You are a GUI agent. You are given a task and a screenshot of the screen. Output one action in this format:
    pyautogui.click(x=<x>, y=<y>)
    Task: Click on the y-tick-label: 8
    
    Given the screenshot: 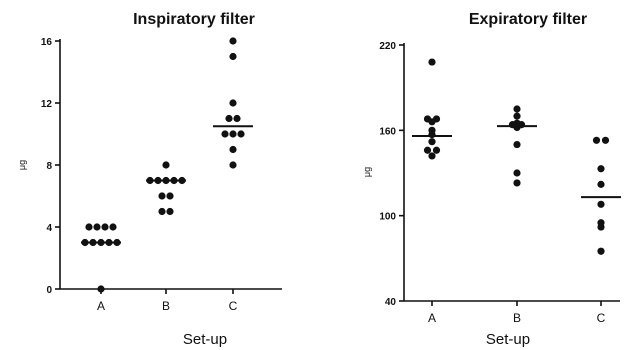 What is the action you would take?
    pyautogui.click(x=49, y=166)
    